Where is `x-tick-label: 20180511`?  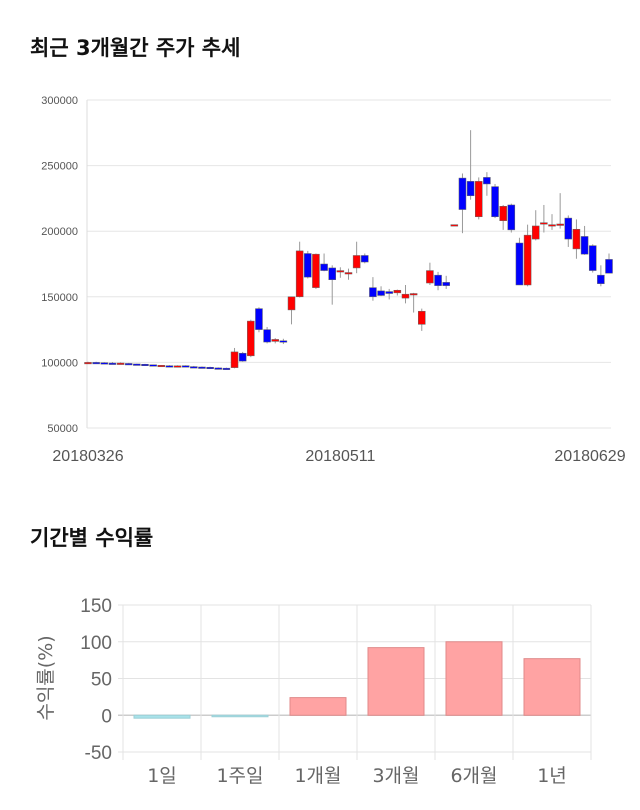
x-tick-label: 20180511 is located at coordinates (340, 456).